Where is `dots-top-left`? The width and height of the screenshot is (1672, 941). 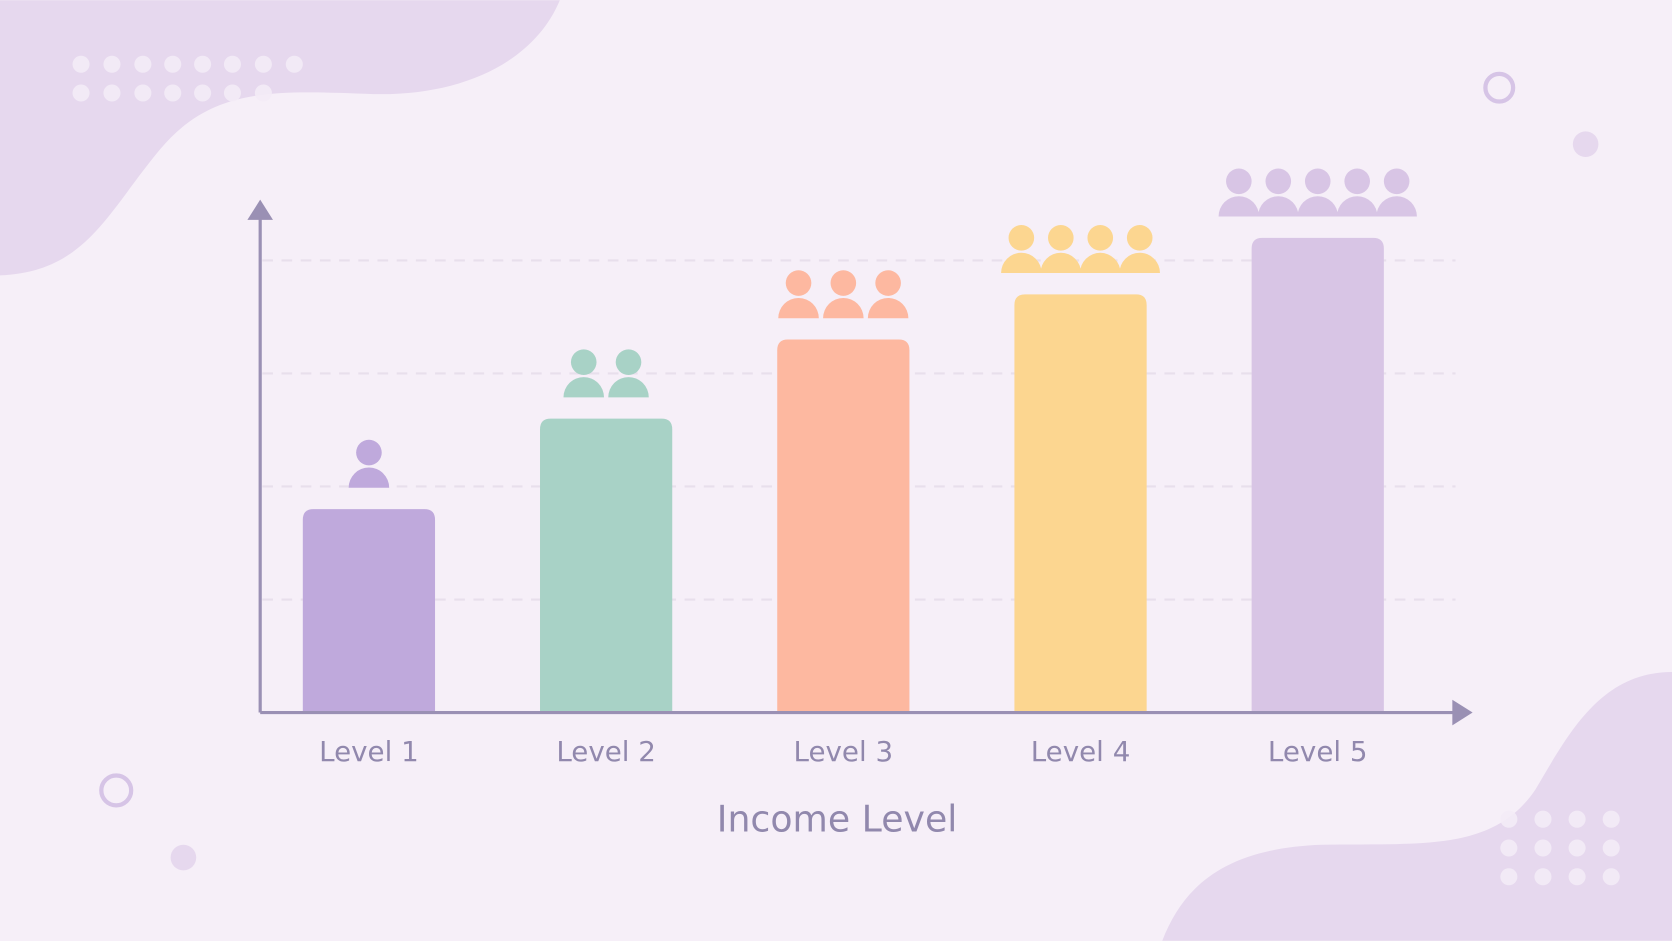
dots-top-left is located at coordinates (187, 78).